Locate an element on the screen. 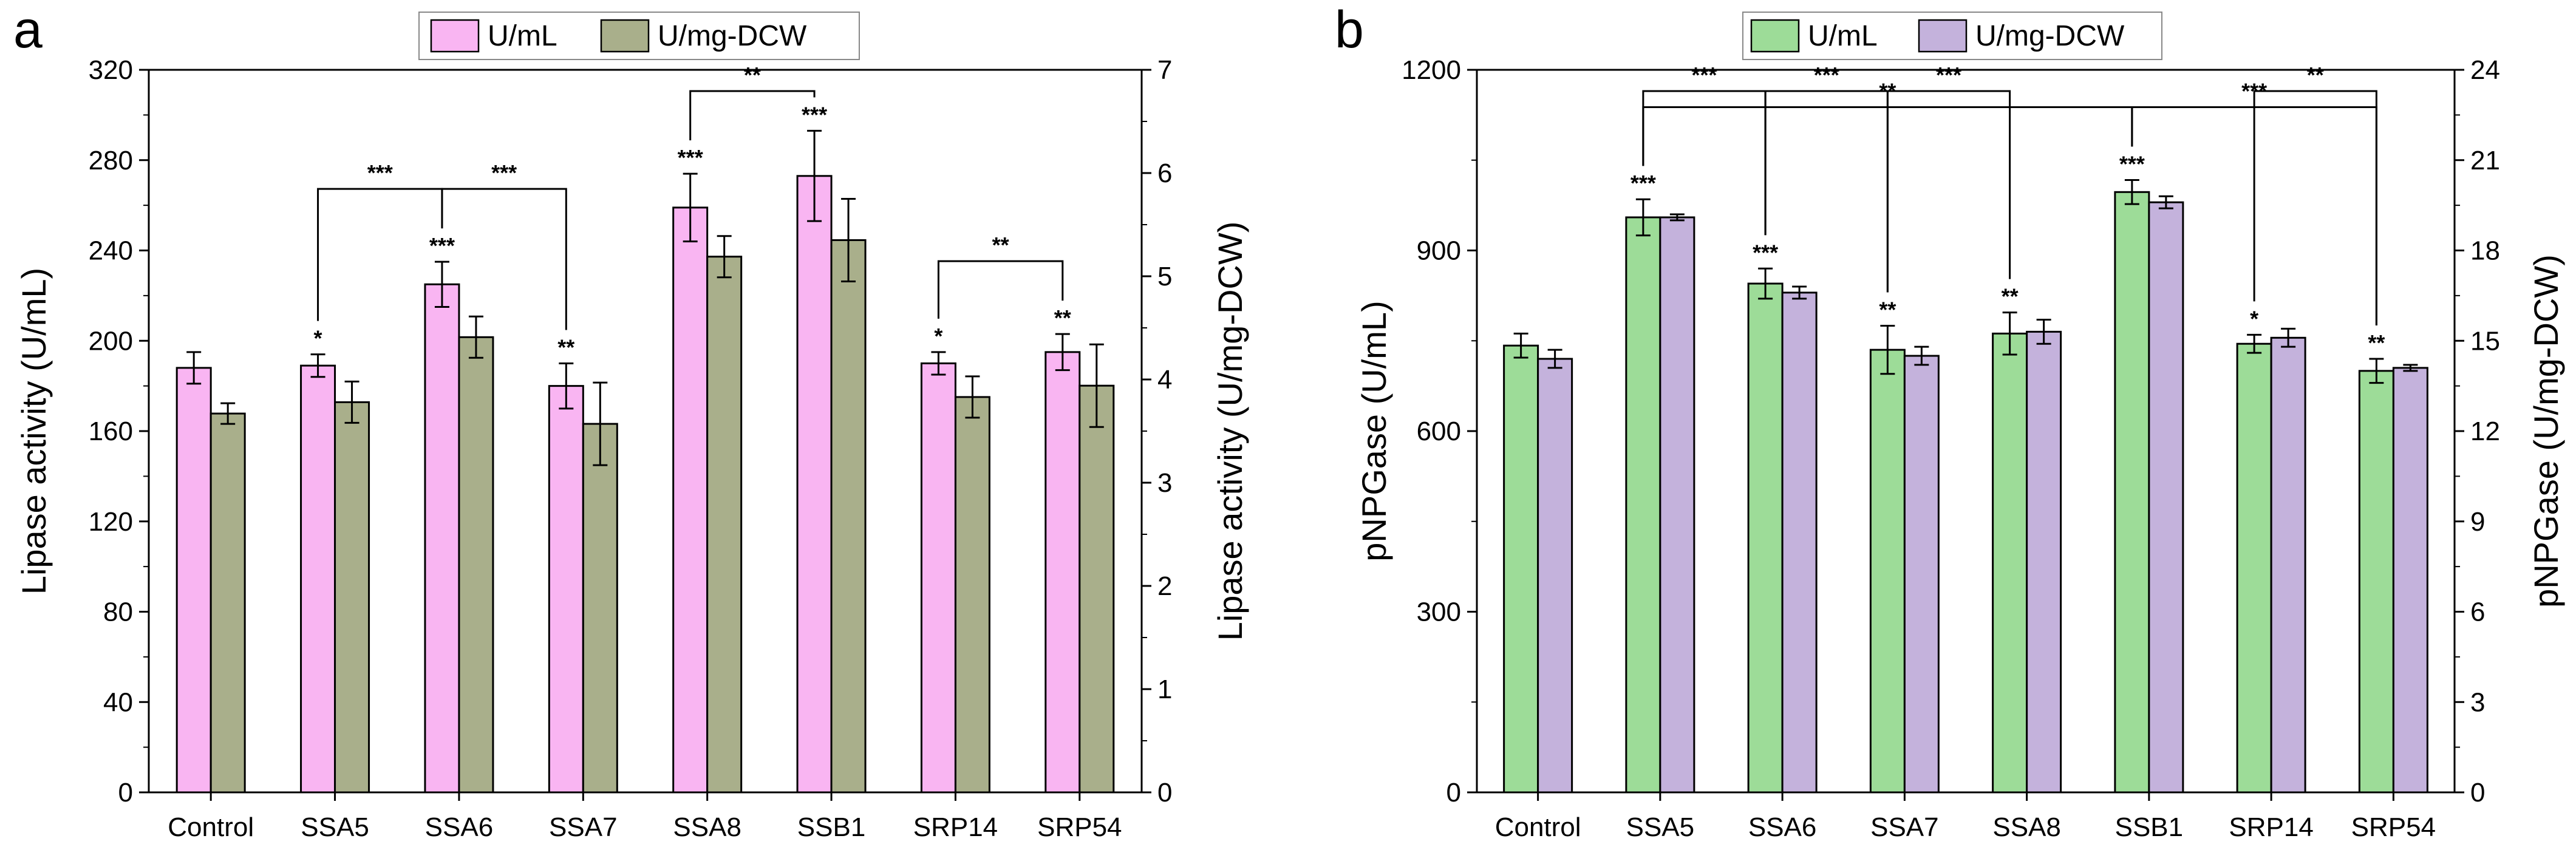  a-bracket-srp14-srp54 is located at coordinates (1000, 290).